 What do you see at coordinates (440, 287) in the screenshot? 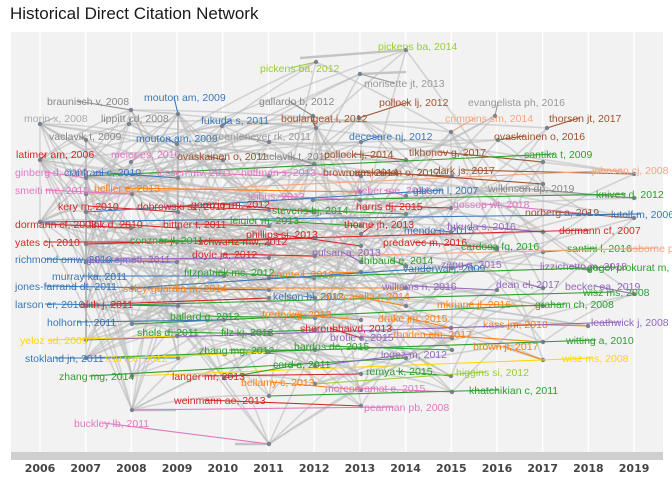
I see `network-node: williams n, 2016` at bounding box center [440, 287].